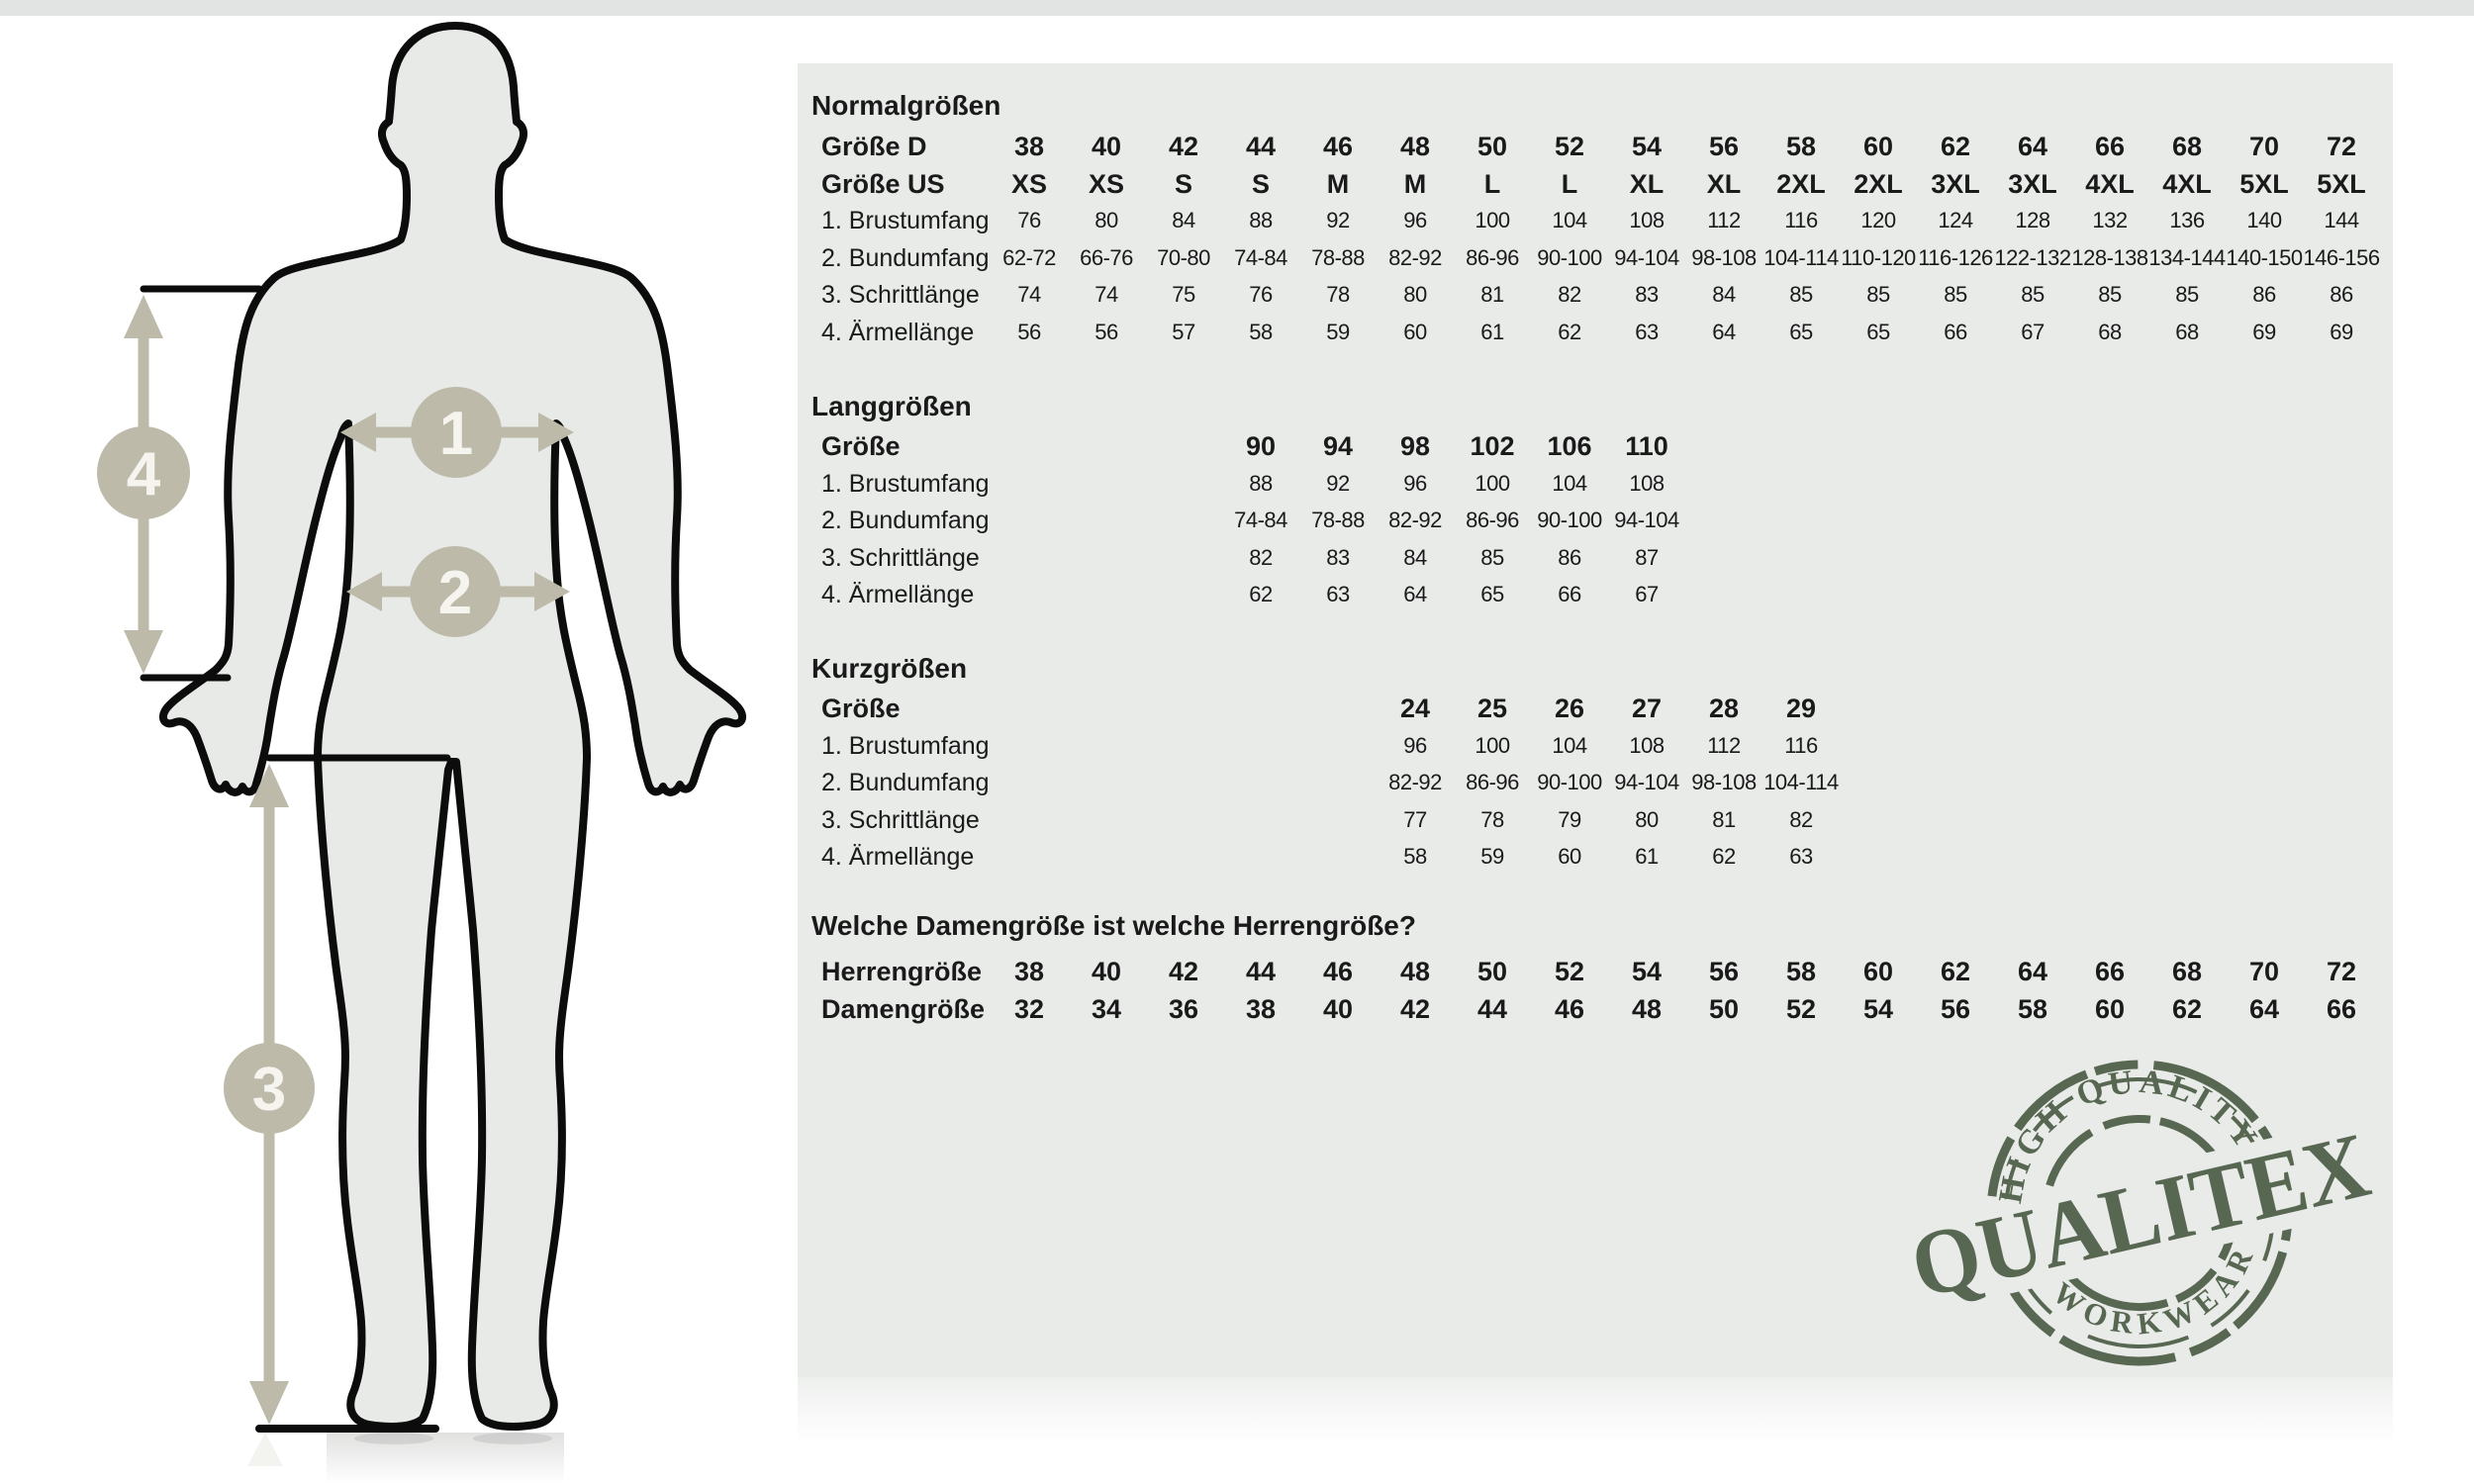 Image resolution: width=2474 pixels, height=1484 pixels. Describe the element at coordinates (902, 971) in the screenshot. I see `row-label: Herrengröße` at that location.